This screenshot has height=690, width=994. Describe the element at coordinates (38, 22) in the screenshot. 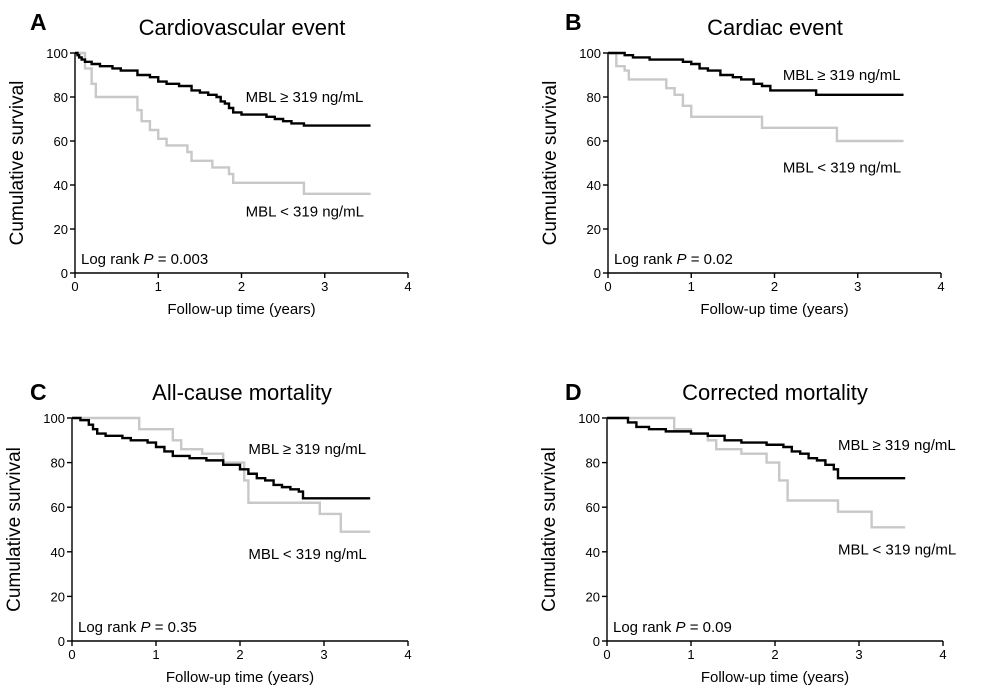

I see `panel-letter: A` at that location.